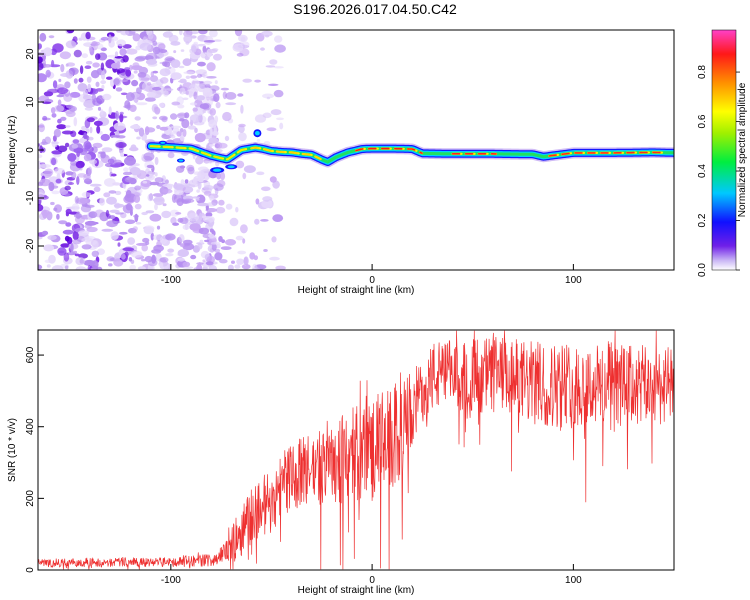  Describe the element at coordinates (371, 275) in the screenshot. I see `spectrogram-x-ticks: -100 0 100` at that location.